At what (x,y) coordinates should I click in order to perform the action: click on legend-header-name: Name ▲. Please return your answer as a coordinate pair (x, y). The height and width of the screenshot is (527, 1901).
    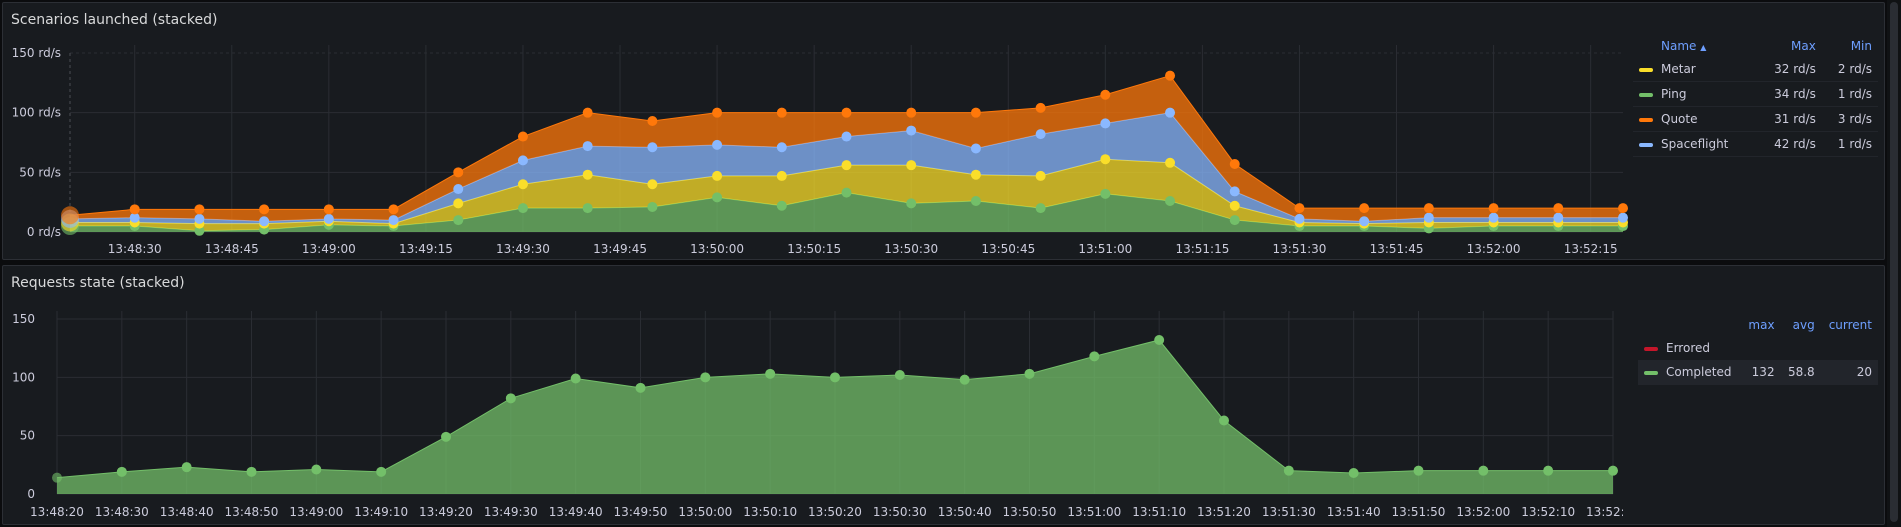
    Looking at the image, I should click on (1684, 46).